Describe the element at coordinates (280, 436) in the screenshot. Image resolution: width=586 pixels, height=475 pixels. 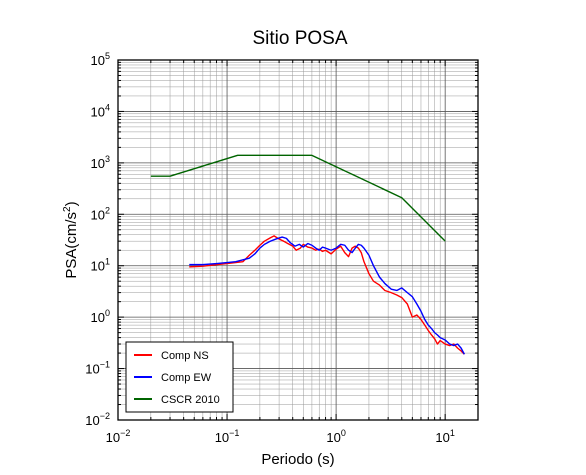
I see `x-tick-labels: 10⁻² 10⁻¹ 10⁰ 10¹` at that location.